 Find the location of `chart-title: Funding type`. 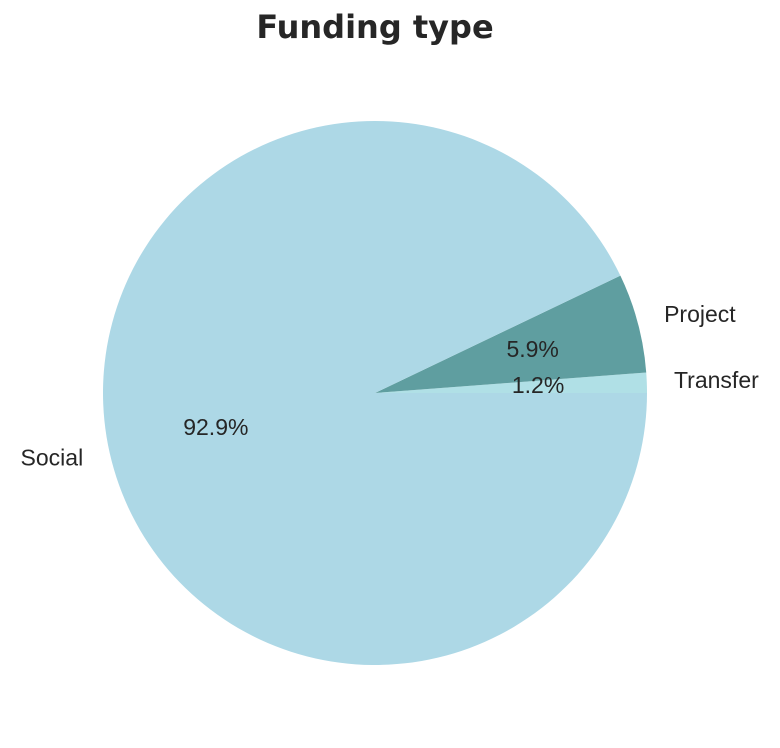

chart-title: Funding type is located at coordinates (375, 27).